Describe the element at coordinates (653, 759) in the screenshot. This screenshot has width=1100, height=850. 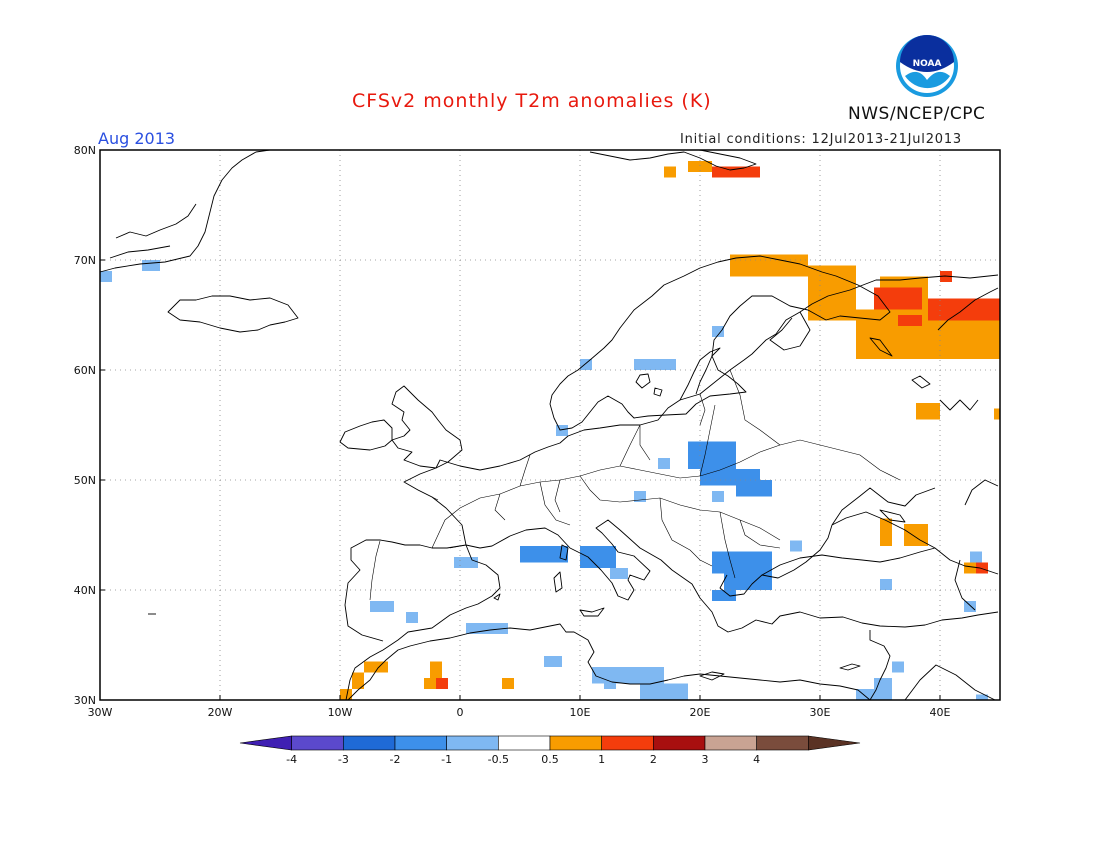
I see `legend-tick-label-7: 2` at that location.